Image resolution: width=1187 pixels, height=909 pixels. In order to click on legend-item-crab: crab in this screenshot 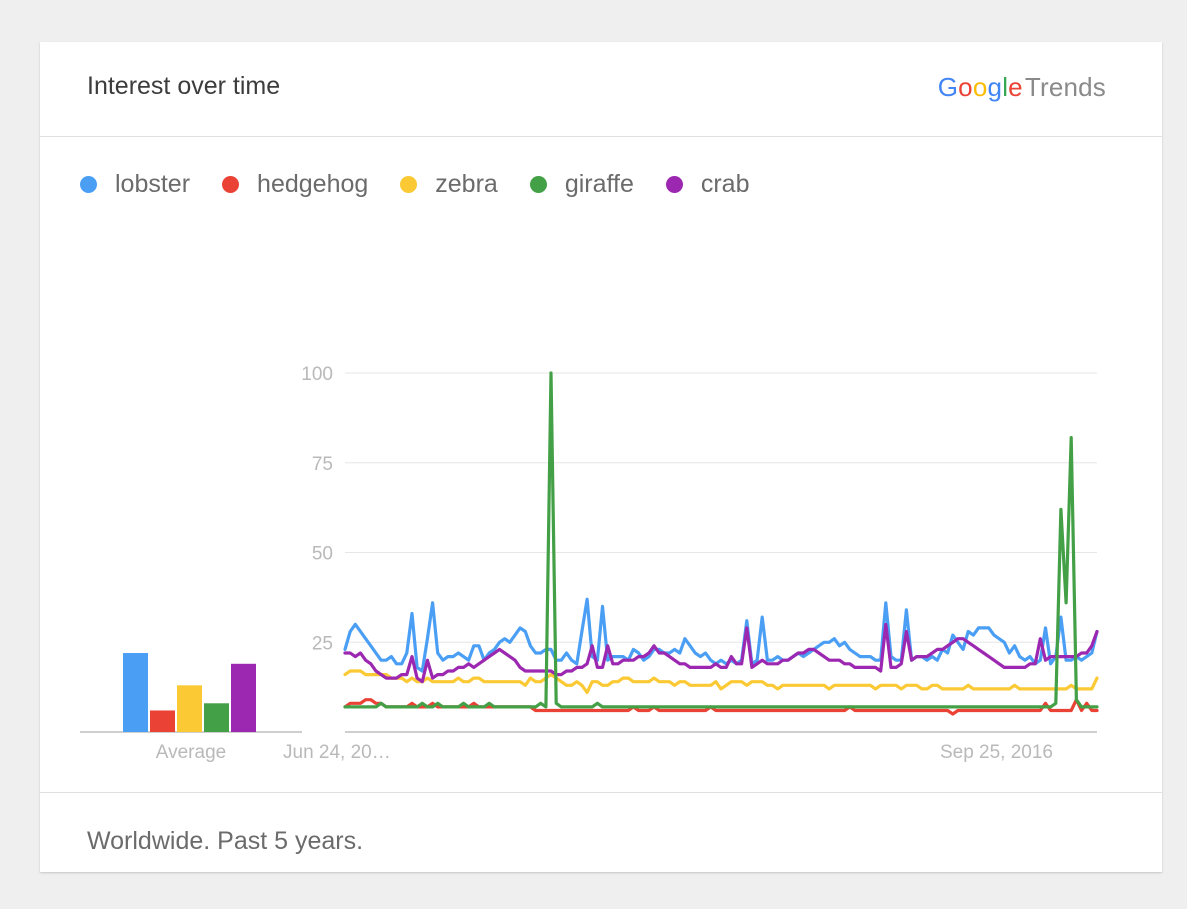, I will do `click(707, 184)`.